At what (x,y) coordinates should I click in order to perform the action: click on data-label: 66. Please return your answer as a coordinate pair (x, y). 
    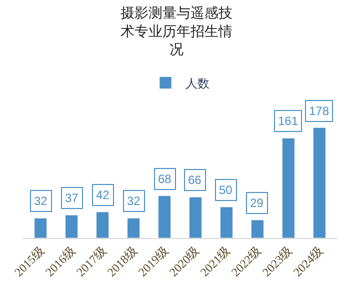
    Looking at the image, I should click on (195, 180).